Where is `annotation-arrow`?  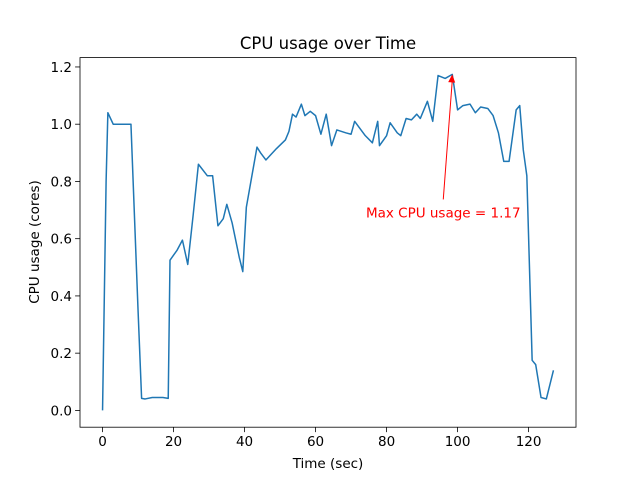
annotation-arrow is located at coordinates (447, 140).